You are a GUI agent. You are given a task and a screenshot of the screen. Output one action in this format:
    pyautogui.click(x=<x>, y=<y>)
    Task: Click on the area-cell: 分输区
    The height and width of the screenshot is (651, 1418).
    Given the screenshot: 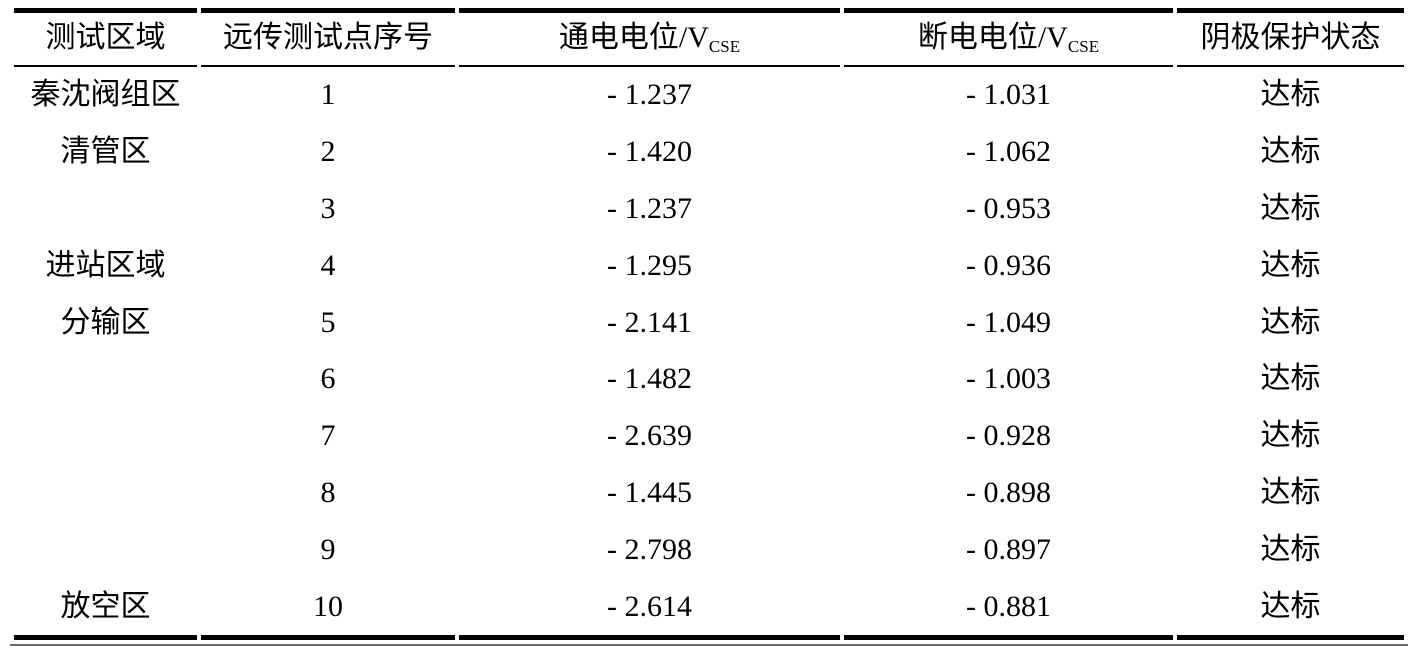 What is the action you would take?
    pyautogui.click(x=105, y=322)
    